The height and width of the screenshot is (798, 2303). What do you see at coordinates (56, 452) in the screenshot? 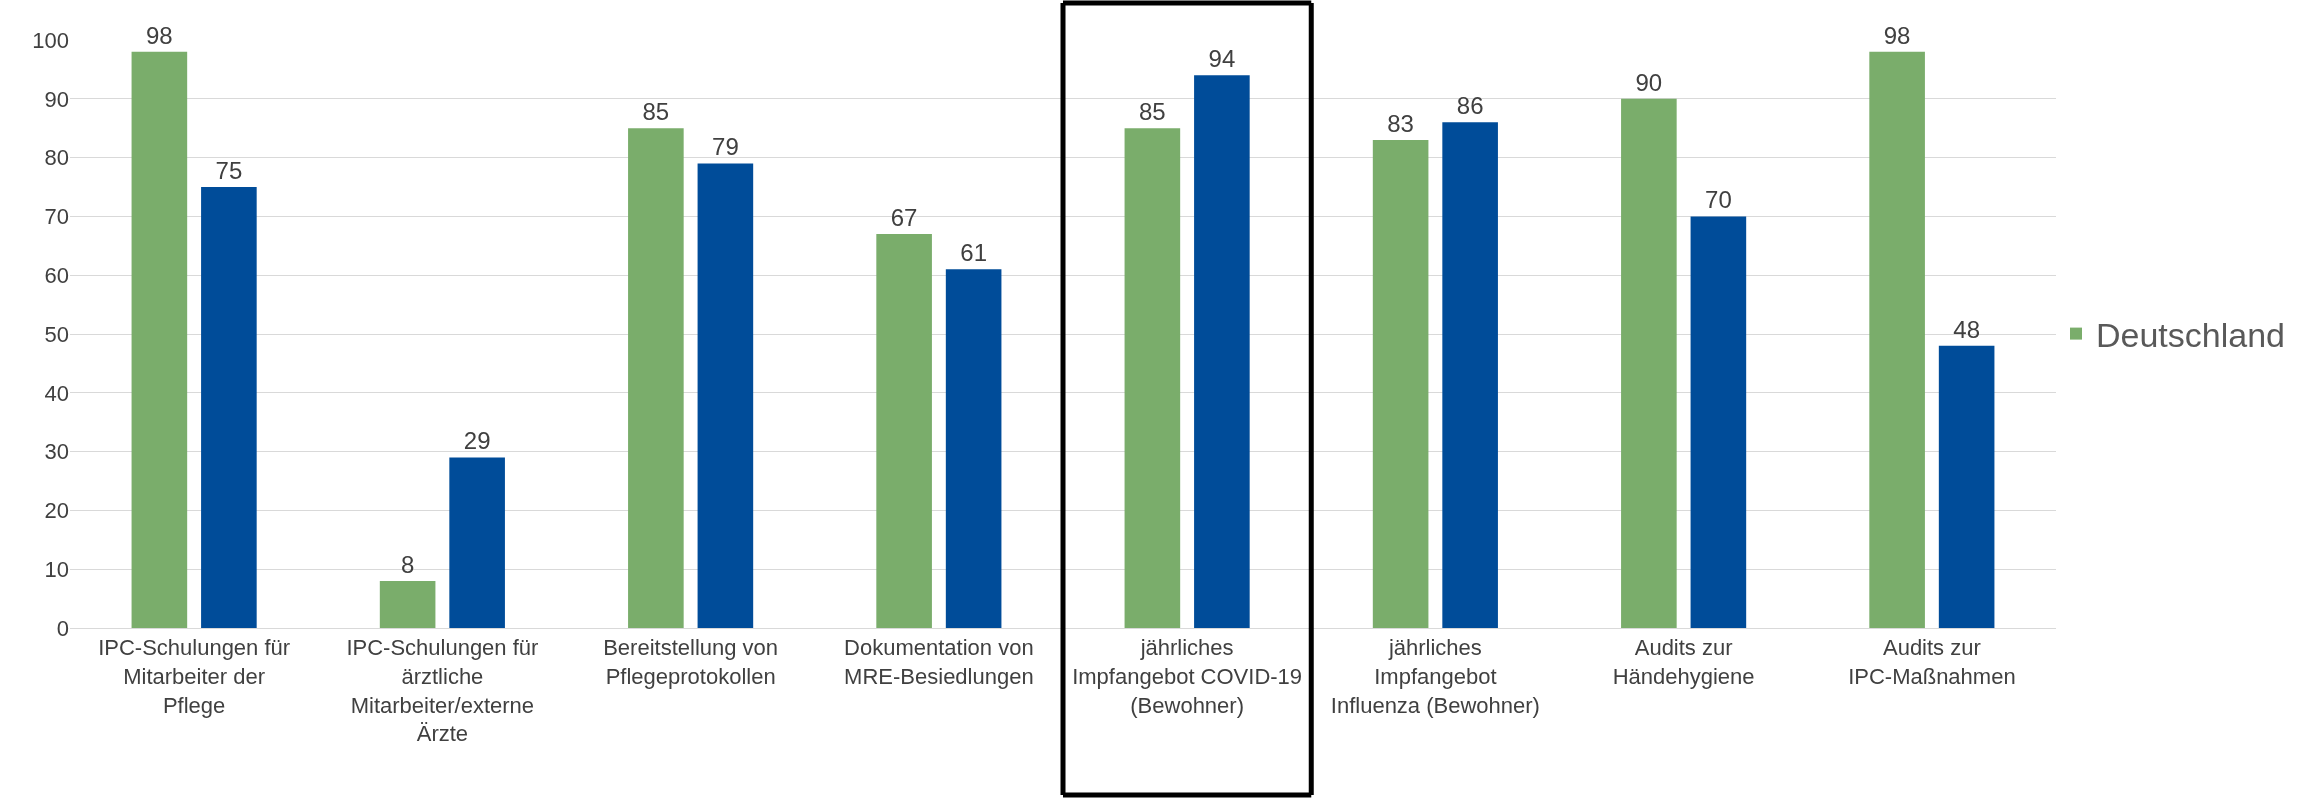
I see `y-tick-label: 30` at bounding box center [56, 452].